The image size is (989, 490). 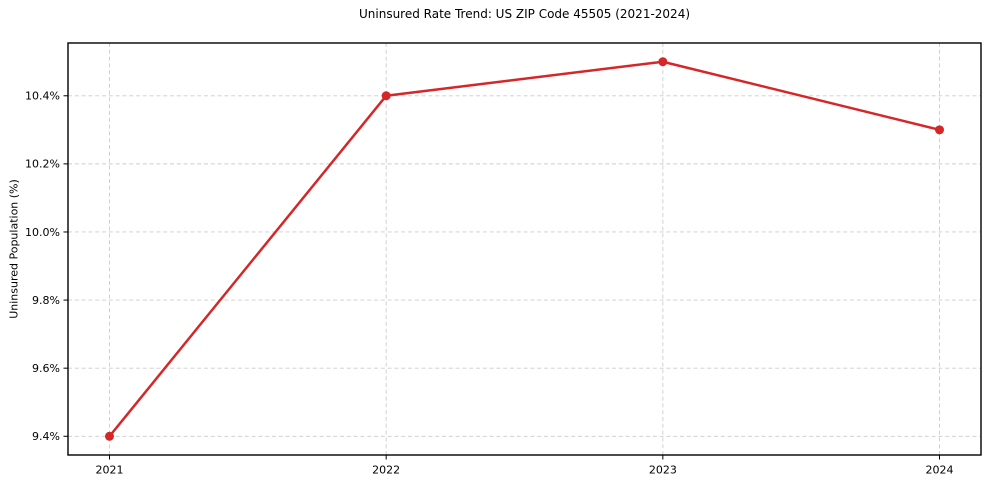 I want to click on y-tick-label: 10.4%, so click(x=42, y=96).